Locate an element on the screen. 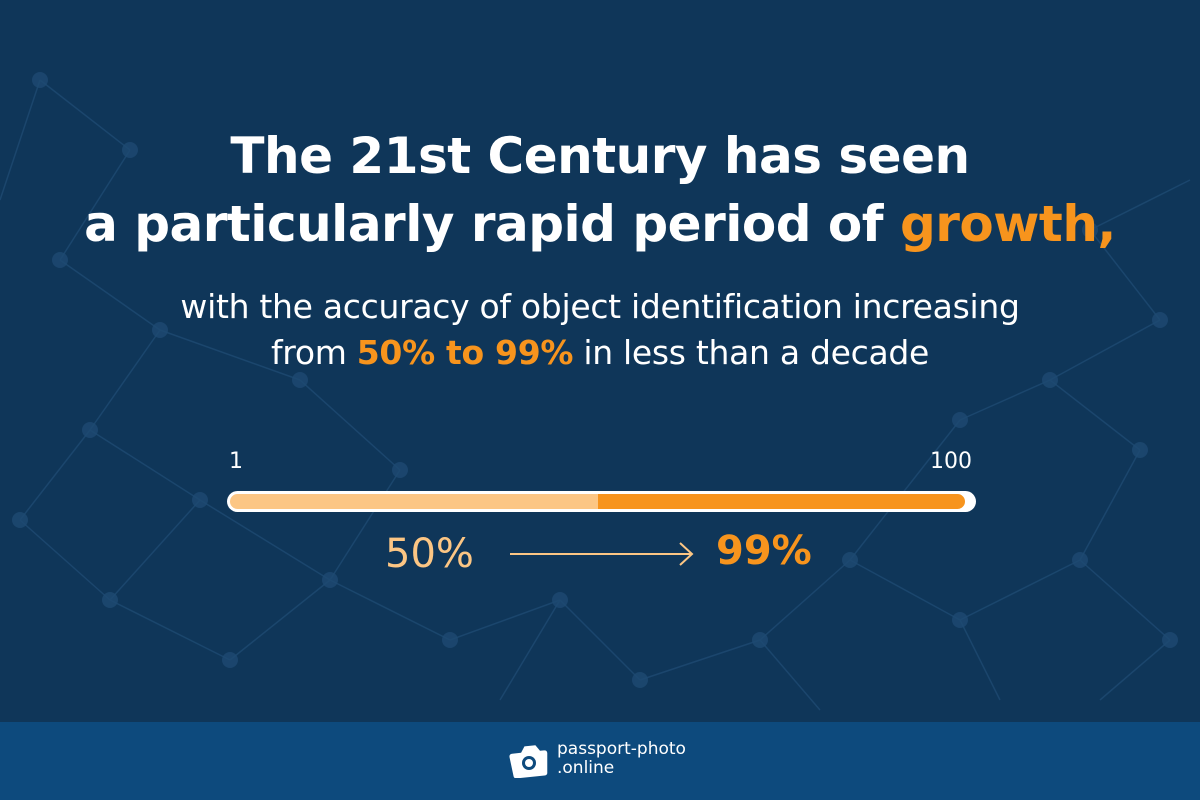  start-value: 50% is located at coordinates (429, 554).